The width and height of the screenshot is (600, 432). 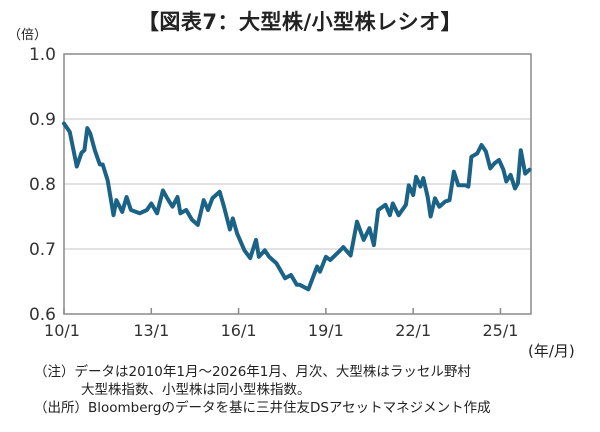 What do you see at coordinates (62, 330) in the screenshot?
I see `x-tick-label: 10/1` at bounding box center [62, 330].